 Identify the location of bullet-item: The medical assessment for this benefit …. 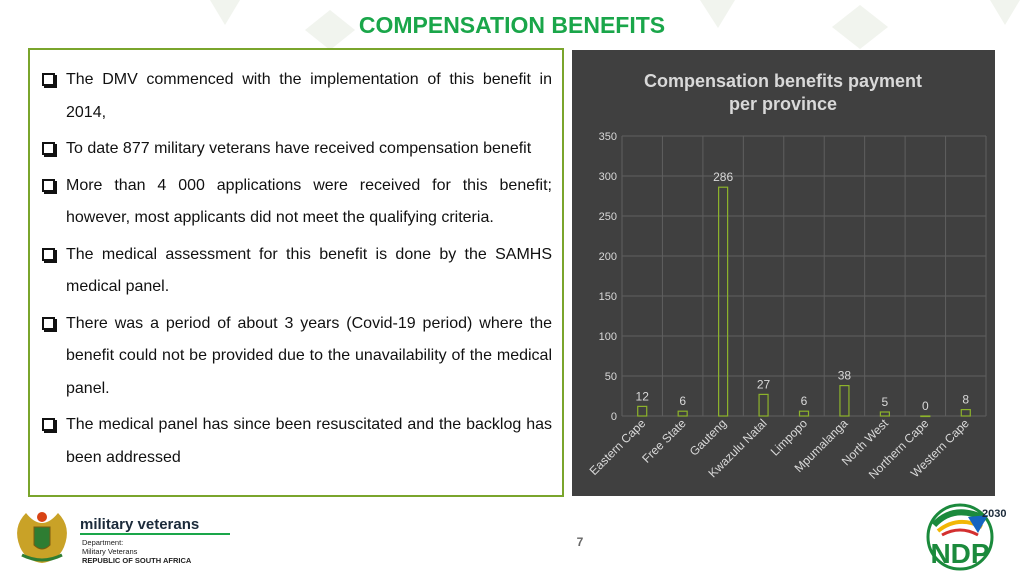
(296, 271).